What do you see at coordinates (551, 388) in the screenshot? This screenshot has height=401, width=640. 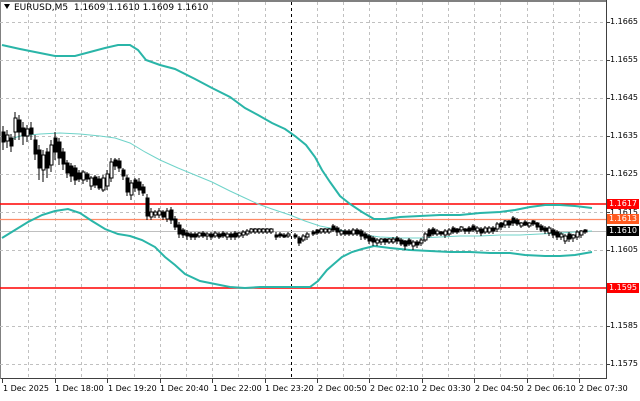 I see `x-tick-label: 2 Dec 06:10` at bounding box center [551, 388].